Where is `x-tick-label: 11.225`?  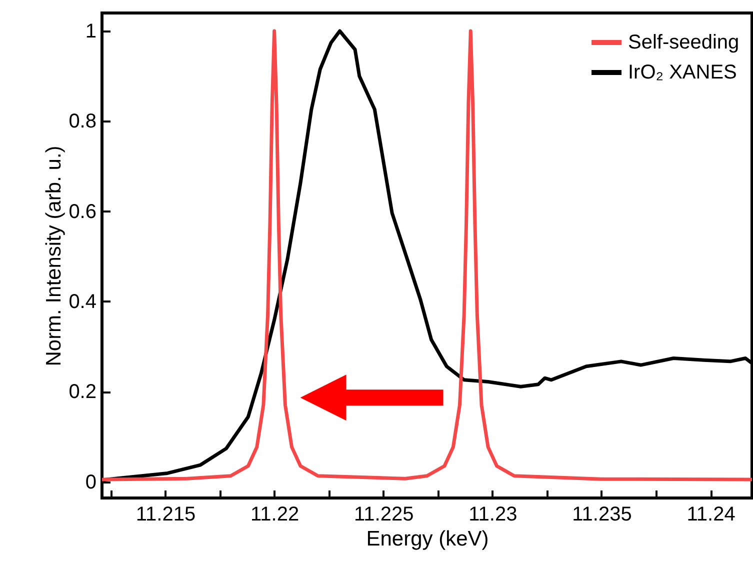 x-tick-label: 11.225 is located at coordinates (384, 515).